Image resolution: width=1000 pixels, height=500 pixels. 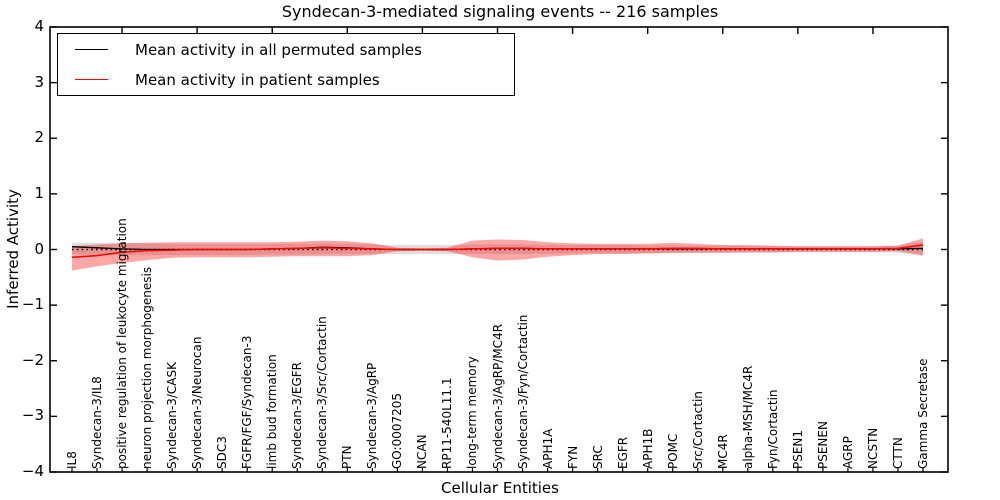 I want to click on x-tick-label: GO:0007205, so click(x=397, y=430).